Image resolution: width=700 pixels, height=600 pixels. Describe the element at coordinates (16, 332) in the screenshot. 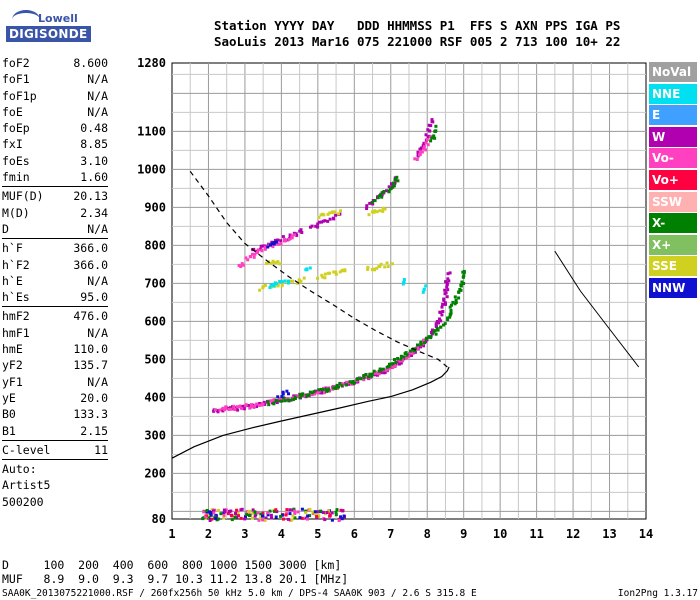

I see `param-key: hmF1` at that location.